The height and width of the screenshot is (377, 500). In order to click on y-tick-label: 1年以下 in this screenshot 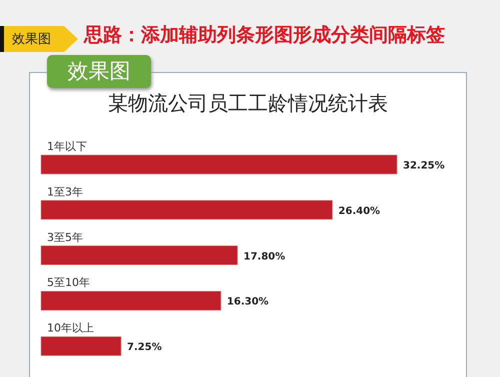, I will do `click(67, 146)`.